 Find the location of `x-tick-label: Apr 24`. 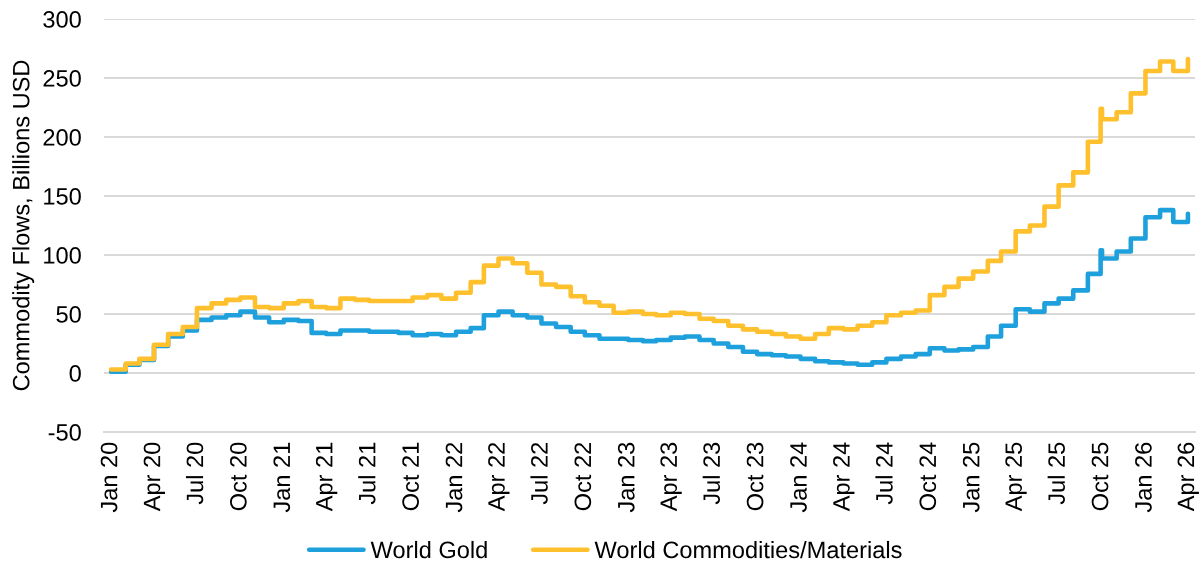

x-tick-label: Apr 24 is located at coordinates (844, 477).